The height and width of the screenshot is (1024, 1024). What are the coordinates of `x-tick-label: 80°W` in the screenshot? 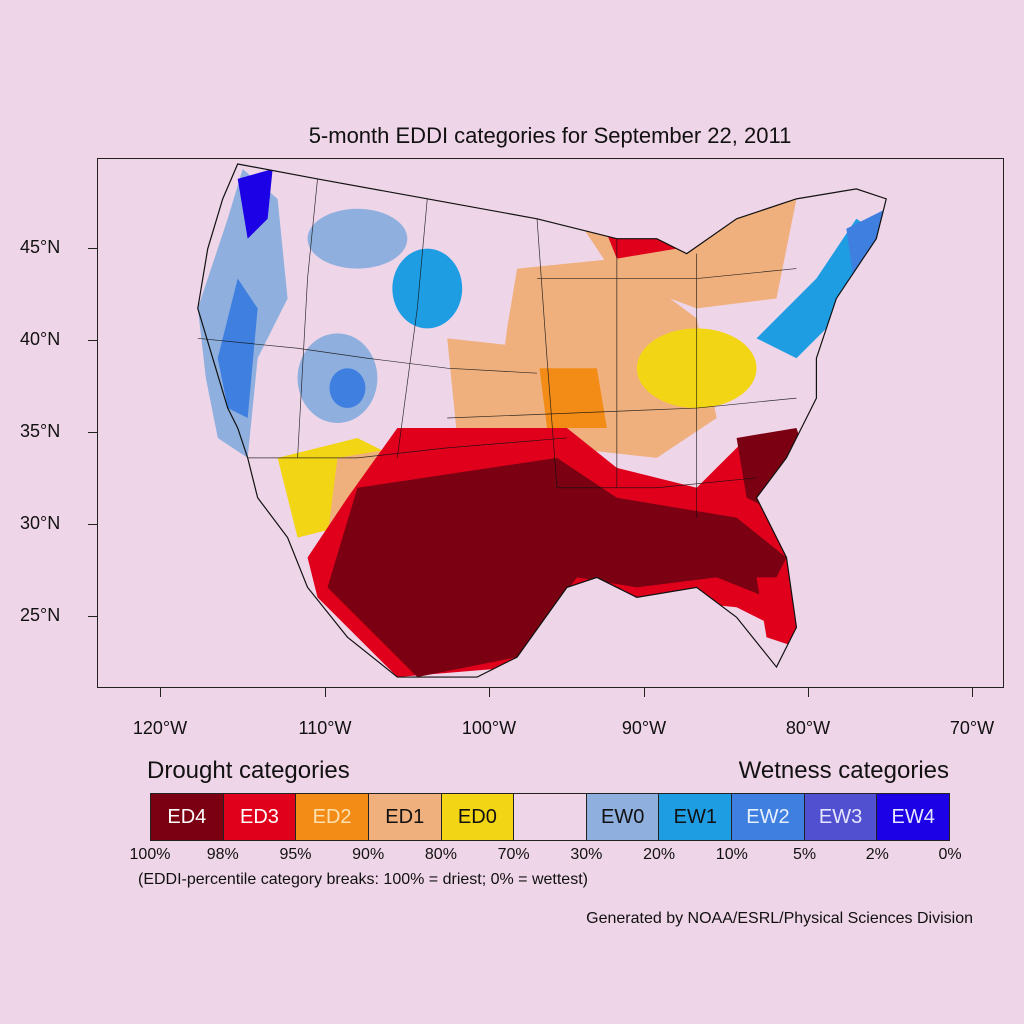 It's located at (808, 728).